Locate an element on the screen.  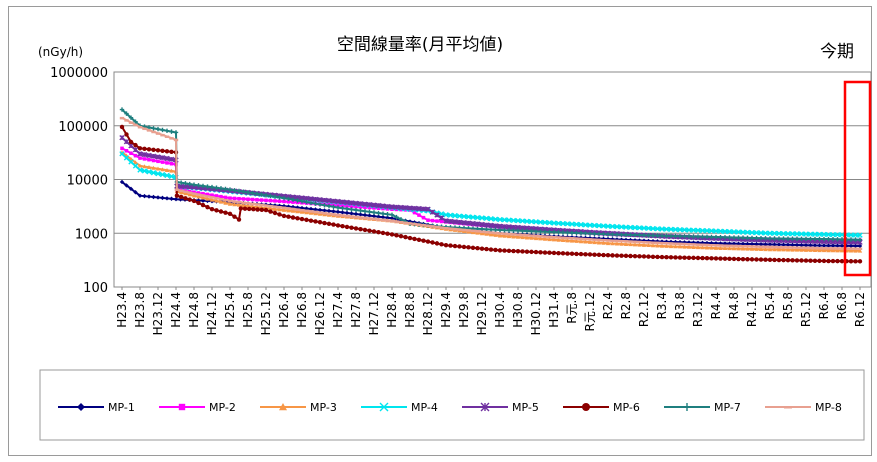
x-tick-label: H24.4 is located at coordinates (176, 310).